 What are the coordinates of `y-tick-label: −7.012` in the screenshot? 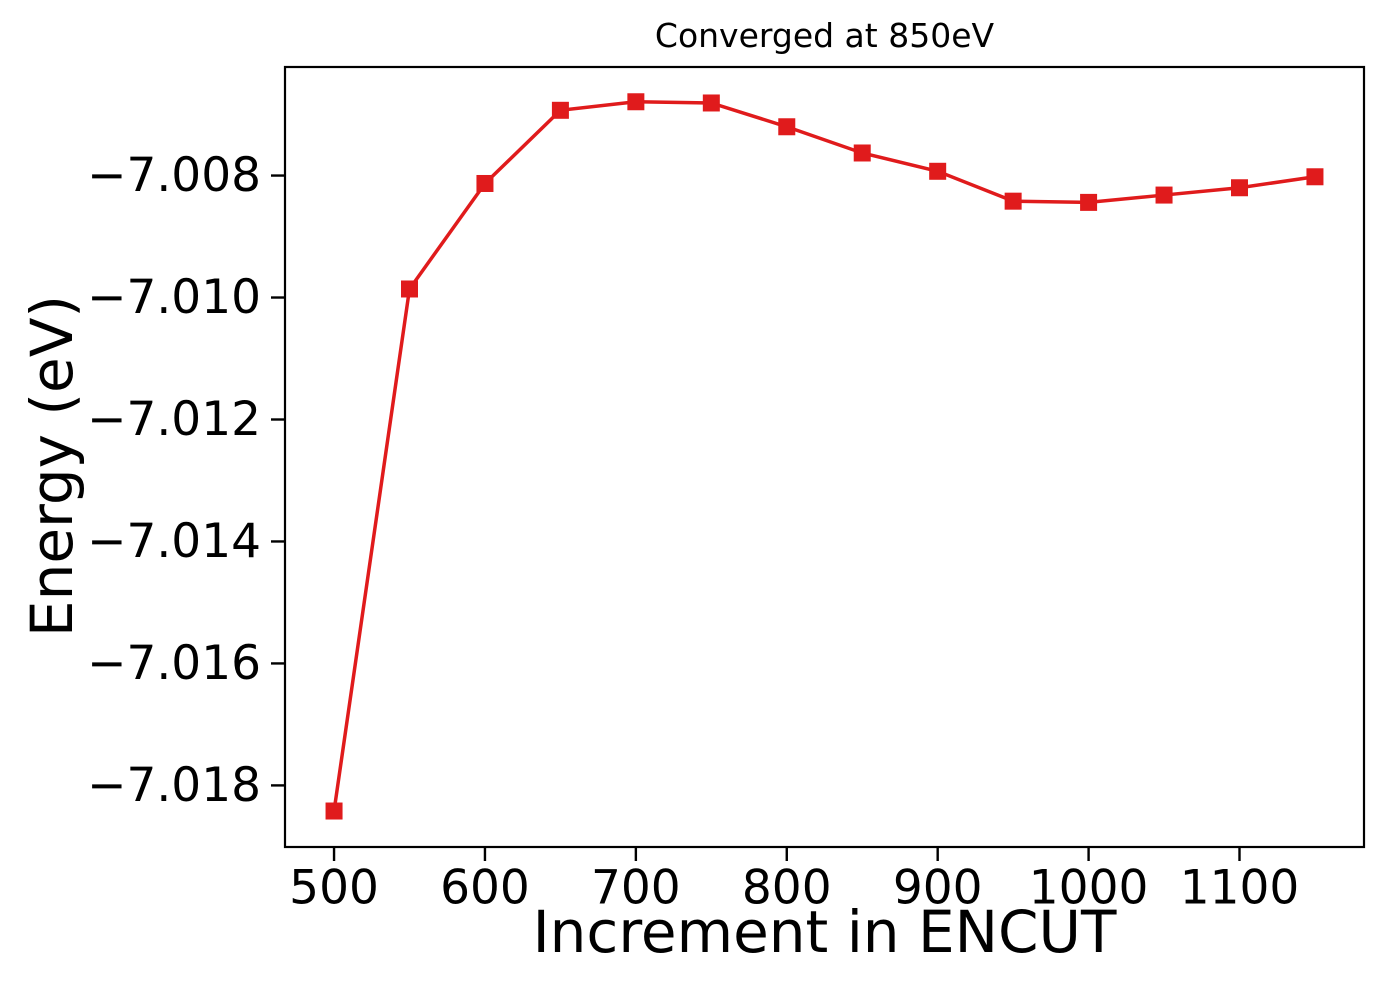 It's located at (174, 419).